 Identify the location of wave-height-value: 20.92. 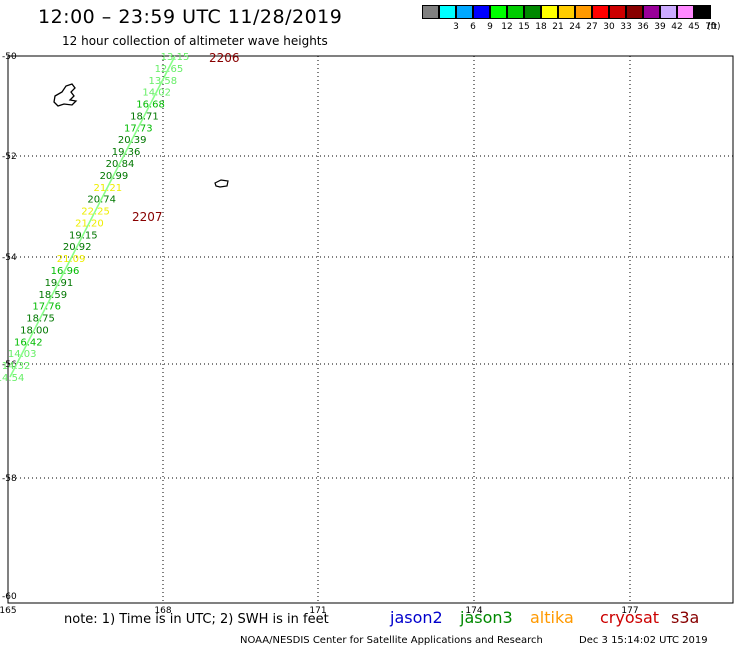
(77, 247).